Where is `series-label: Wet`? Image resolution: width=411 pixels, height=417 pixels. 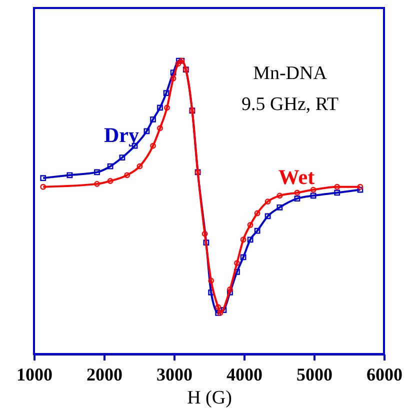 series-label: Wet is located at coordinates (296, 177).